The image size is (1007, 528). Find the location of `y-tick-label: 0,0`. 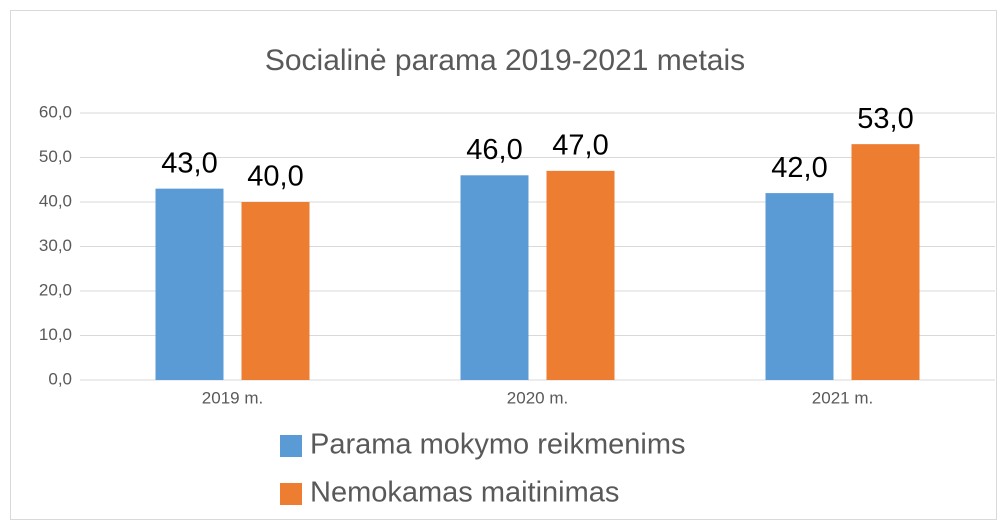

y-tick-label: 0,0 is located at coordinates (60, 378).